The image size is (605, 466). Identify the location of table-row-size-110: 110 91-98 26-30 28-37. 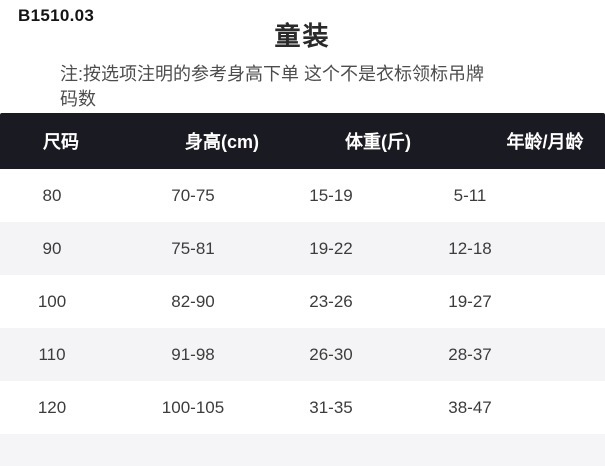
(302, 354).